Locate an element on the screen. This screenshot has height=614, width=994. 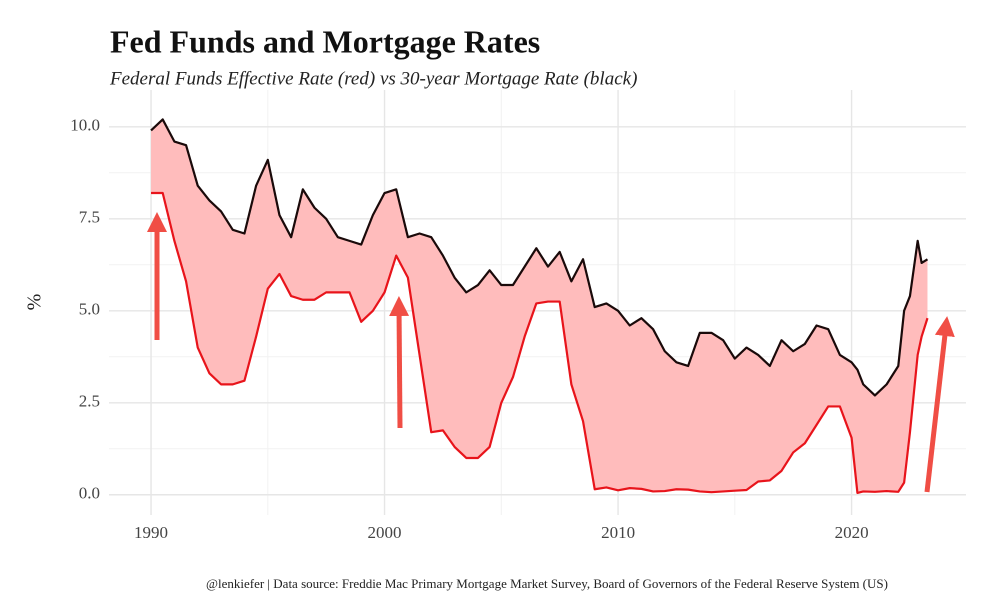
y-tick-label: 10.0 is located at coordinates (85, 125).